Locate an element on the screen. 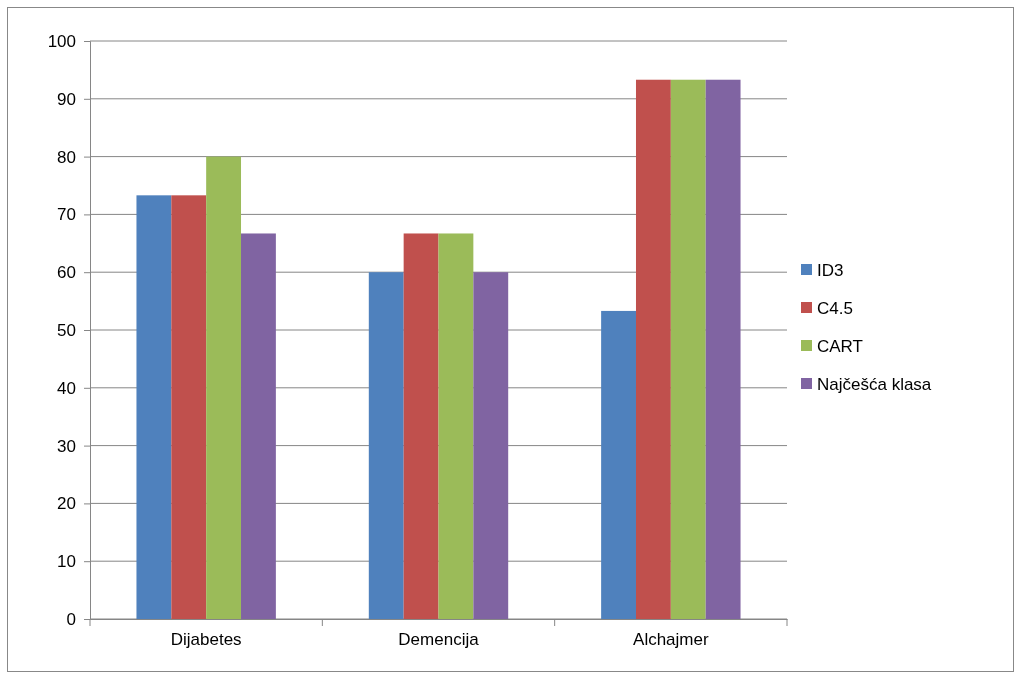 This screenshot has width=1021, height=679. y-tick-label: 20 is located at coordinates (66, 504).